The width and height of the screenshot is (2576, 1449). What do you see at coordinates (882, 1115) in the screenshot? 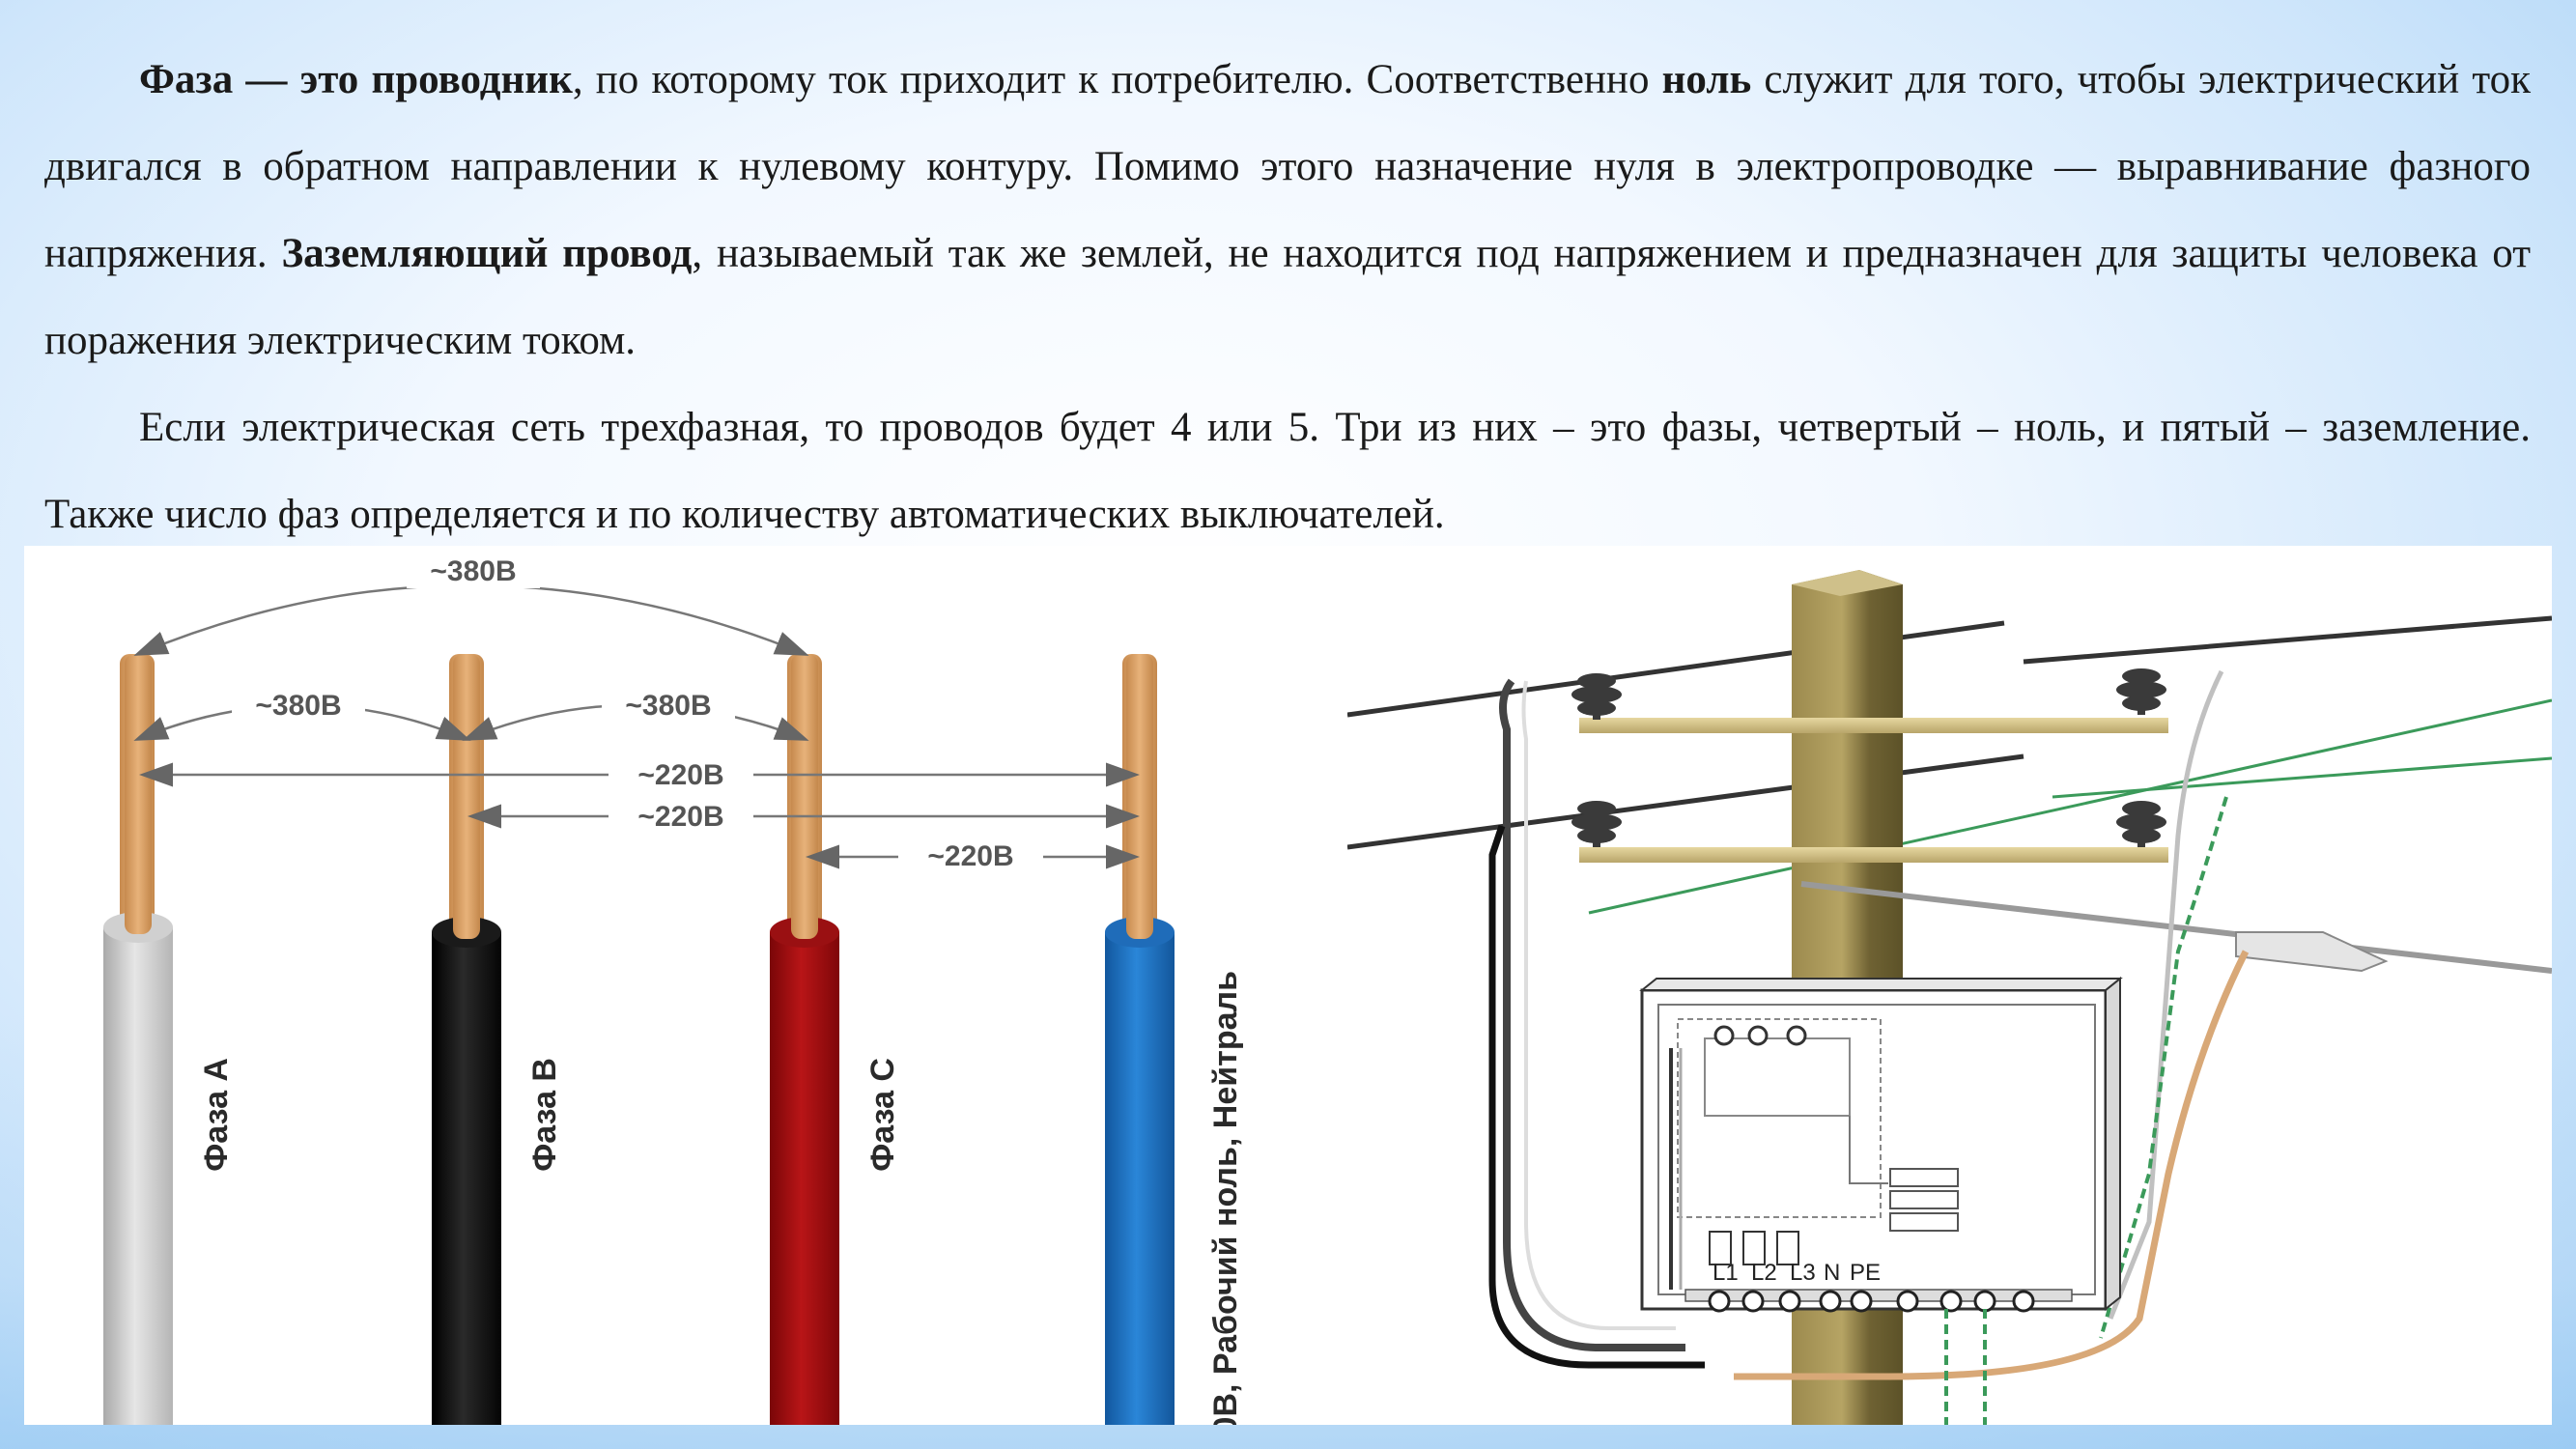
I see `label-phase-c: Фаза С` at bounding box center [882, 1115].